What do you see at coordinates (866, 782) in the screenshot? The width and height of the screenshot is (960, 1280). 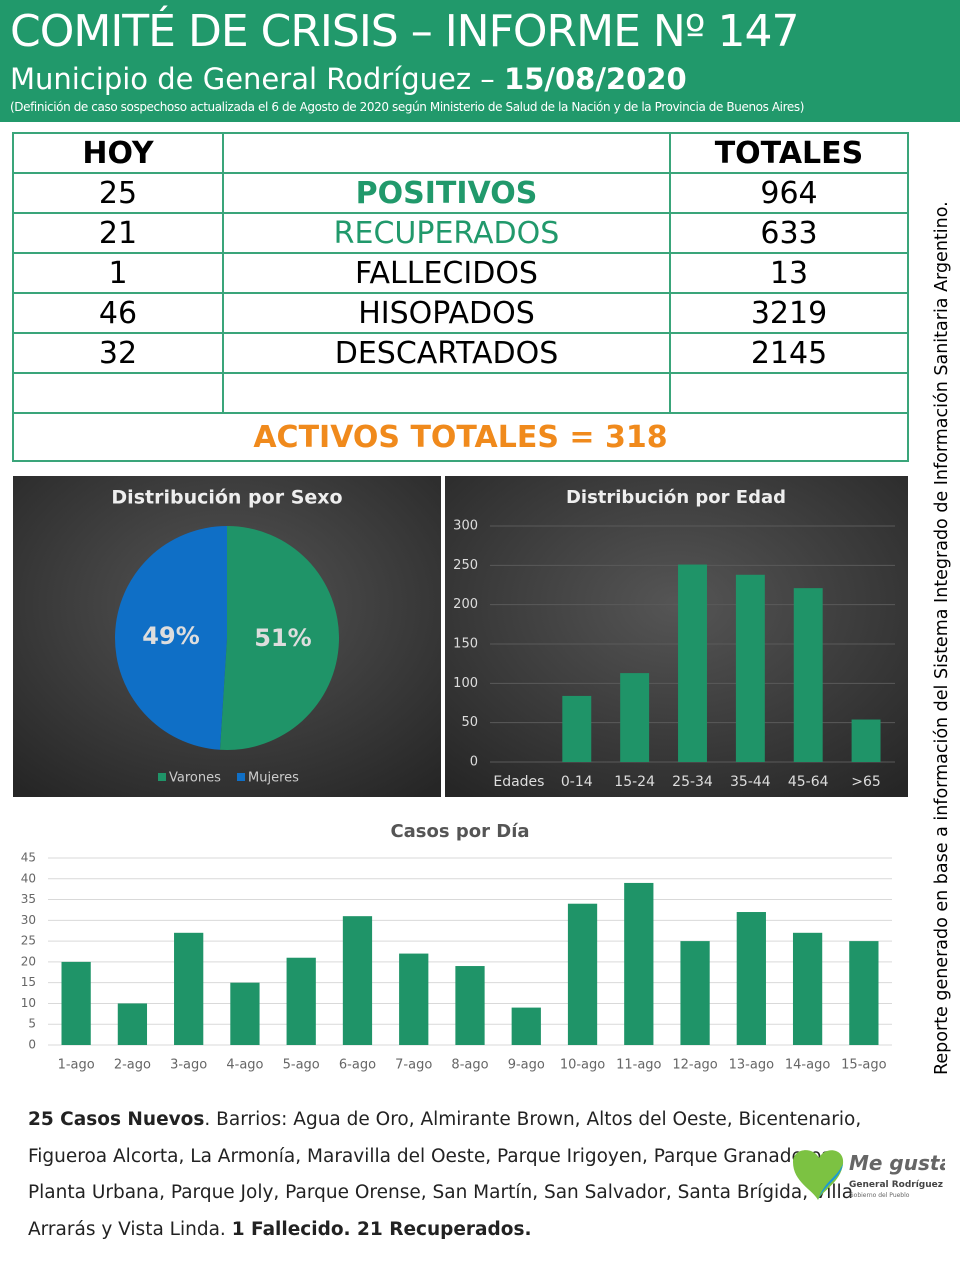 I see `x-tick-label: >65` at bounding box center [866, 782].